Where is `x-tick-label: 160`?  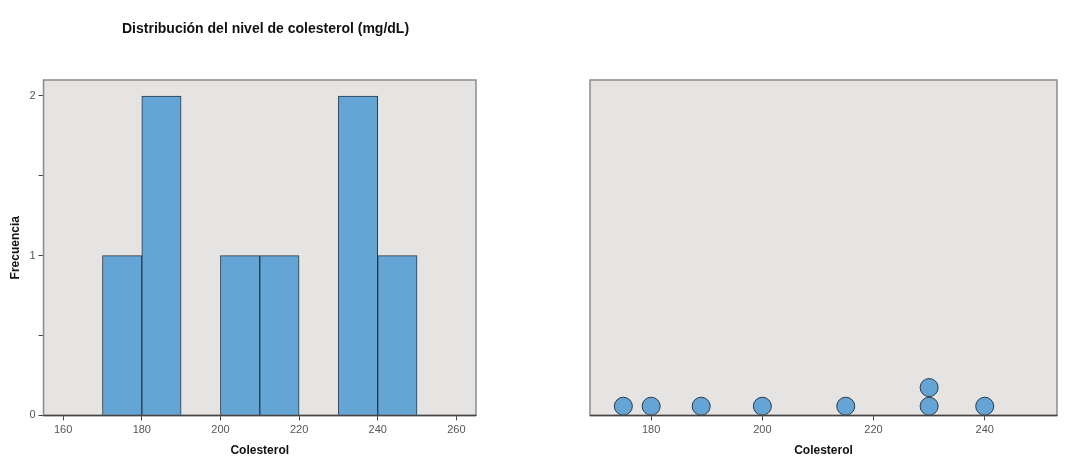 x-tick-label: 160 is located at coordinates (63, 429).